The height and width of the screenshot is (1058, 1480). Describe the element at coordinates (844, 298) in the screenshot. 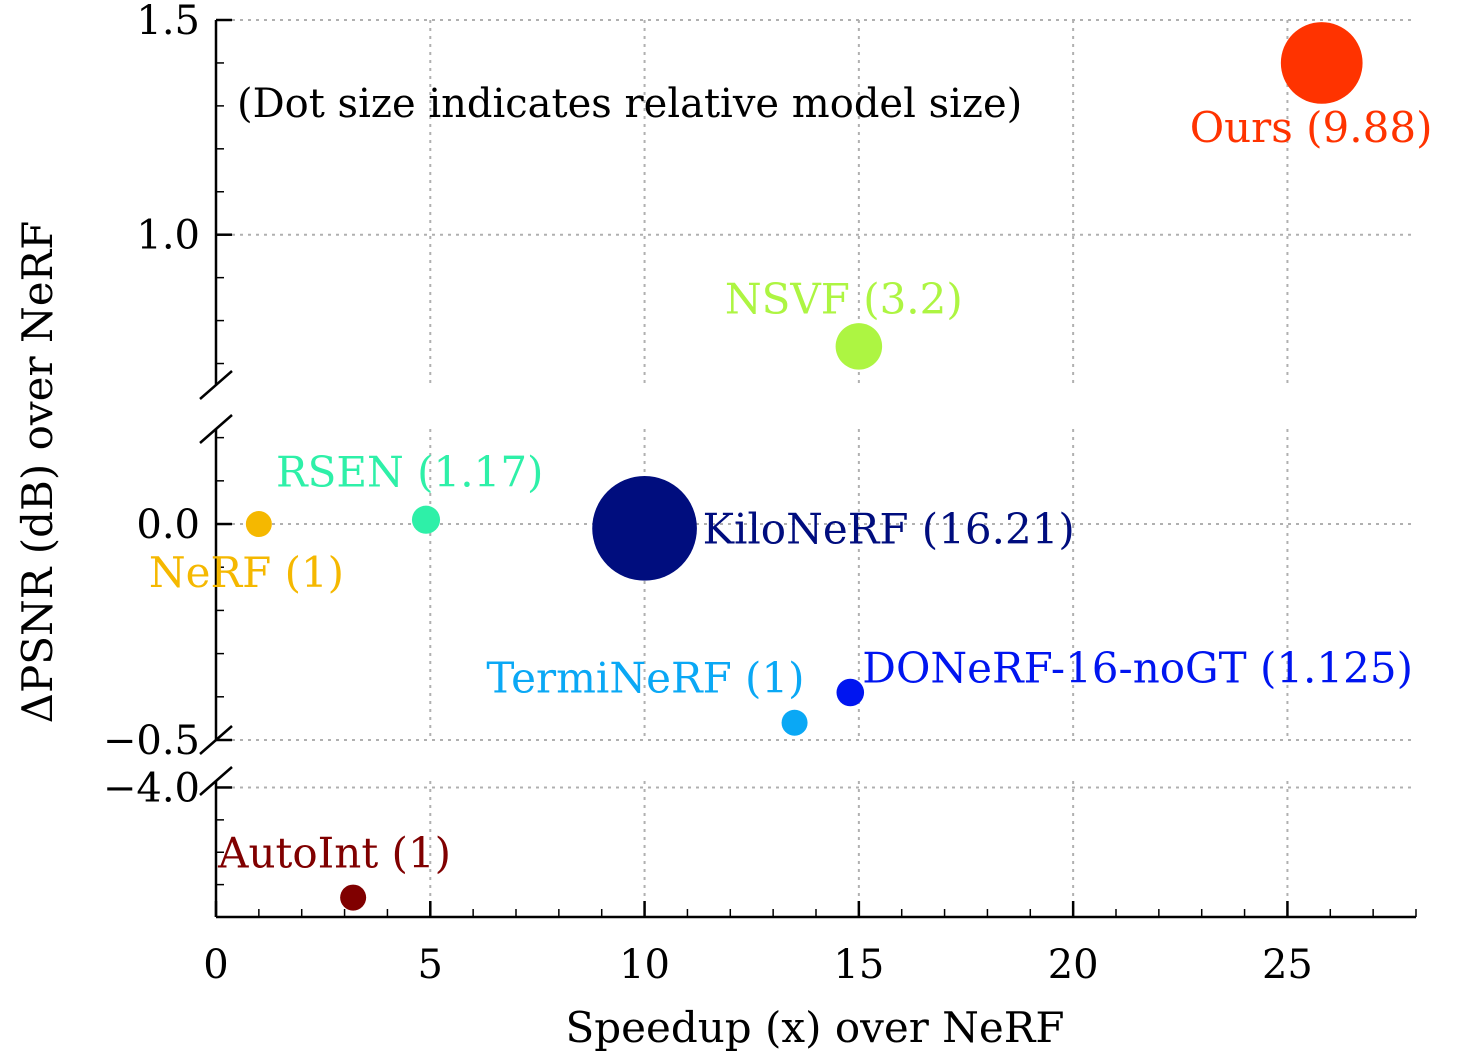

I see `point-label: NSVF (3.2)` at that location.